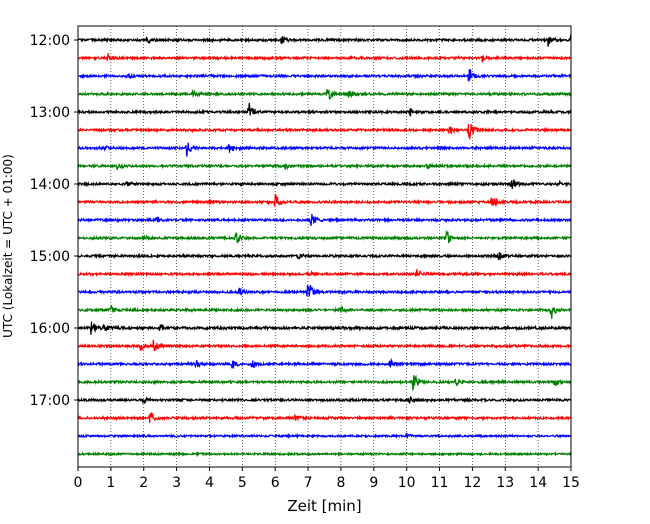 This screenshot has width=650, height=524. I want to click on x-tick-label: 12, so click(472, 483).